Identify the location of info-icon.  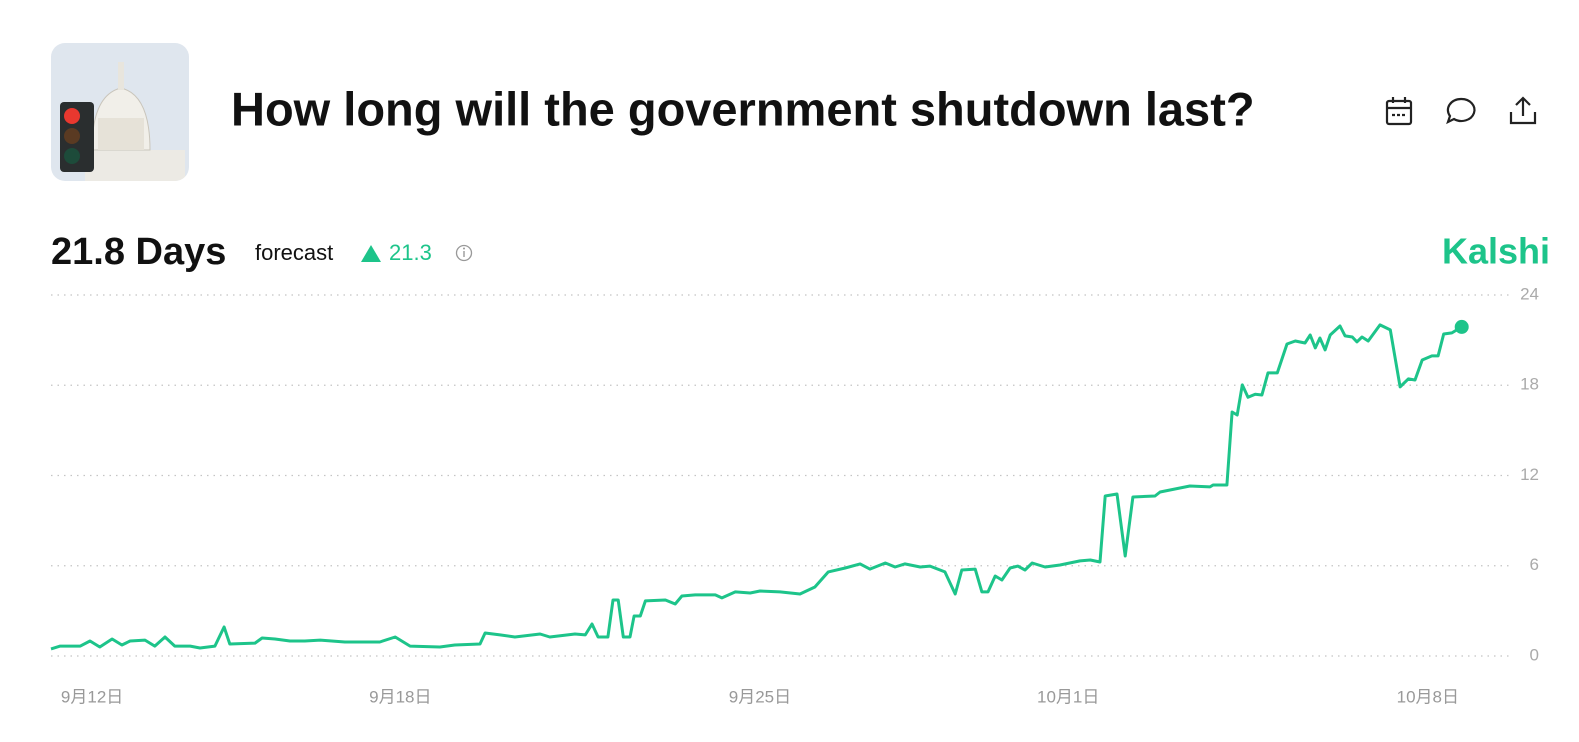
(464, 253).